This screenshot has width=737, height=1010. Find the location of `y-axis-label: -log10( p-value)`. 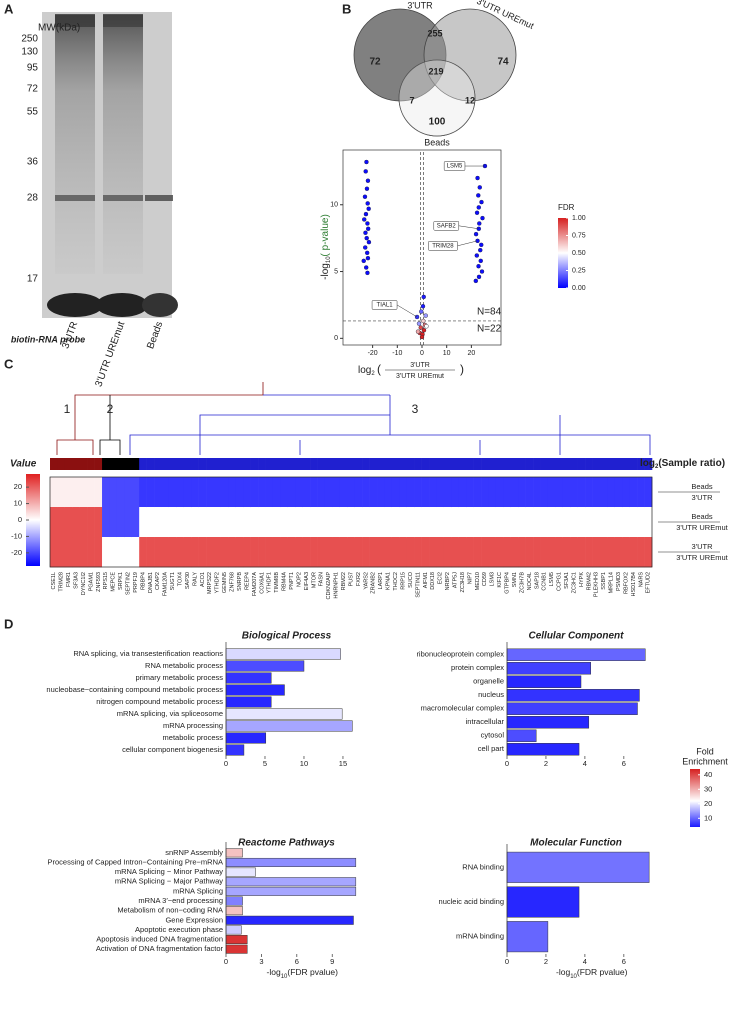

y-axis-label: -log10( p-value) is located at coordinates (326, 247).